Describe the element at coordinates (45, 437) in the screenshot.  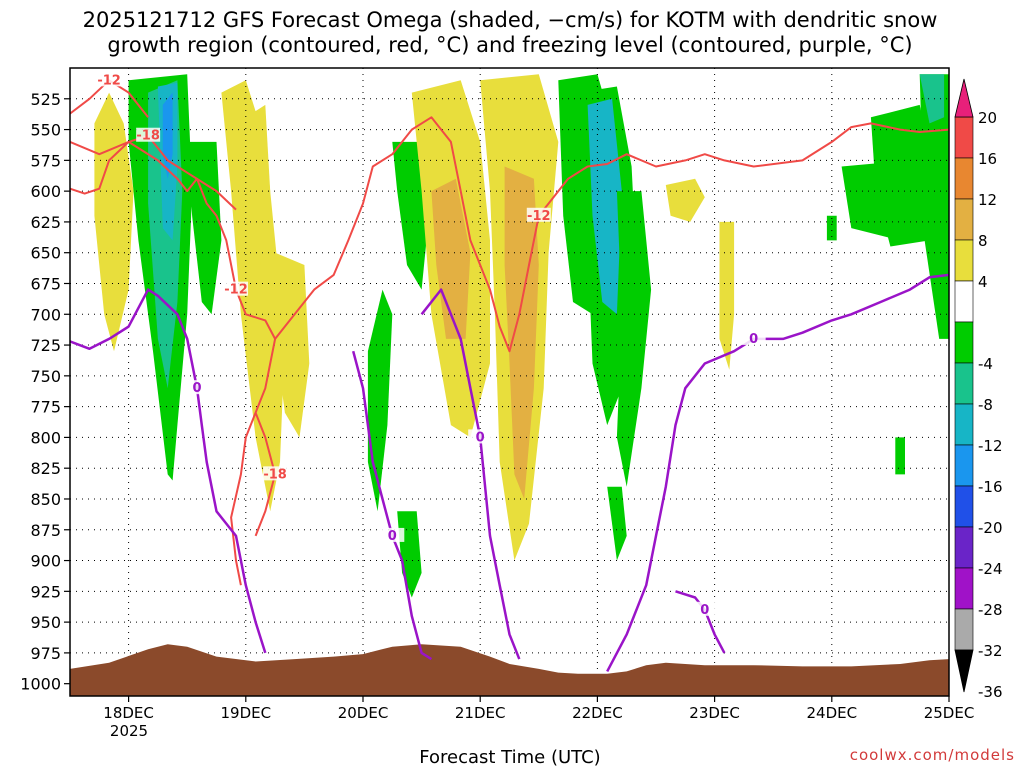
I see `y-tick-label-800: 800` at that location.